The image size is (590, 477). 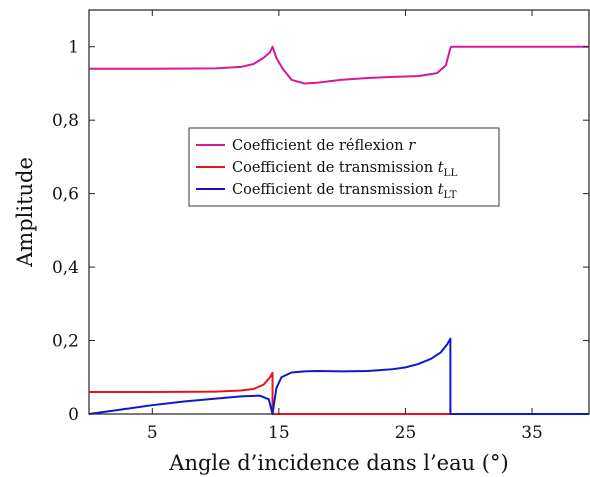 What do you see at coordinates (65, 342) in the screenshot?
I see `y-tick-label: 0,2` at bounding box center [65, 342].